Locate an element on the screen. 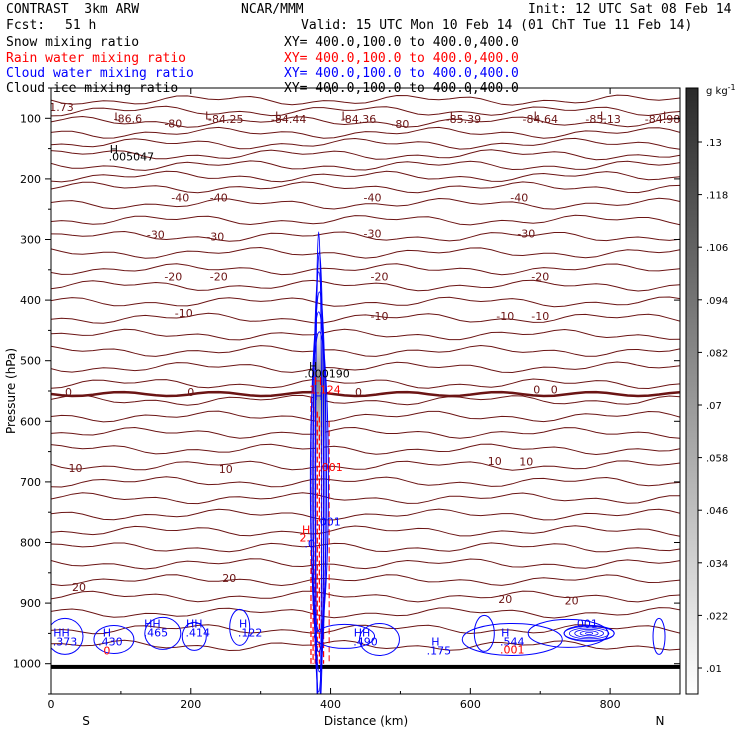 The image size is (740, 740). rain-label: 2. is located at coordinates (304, 537).